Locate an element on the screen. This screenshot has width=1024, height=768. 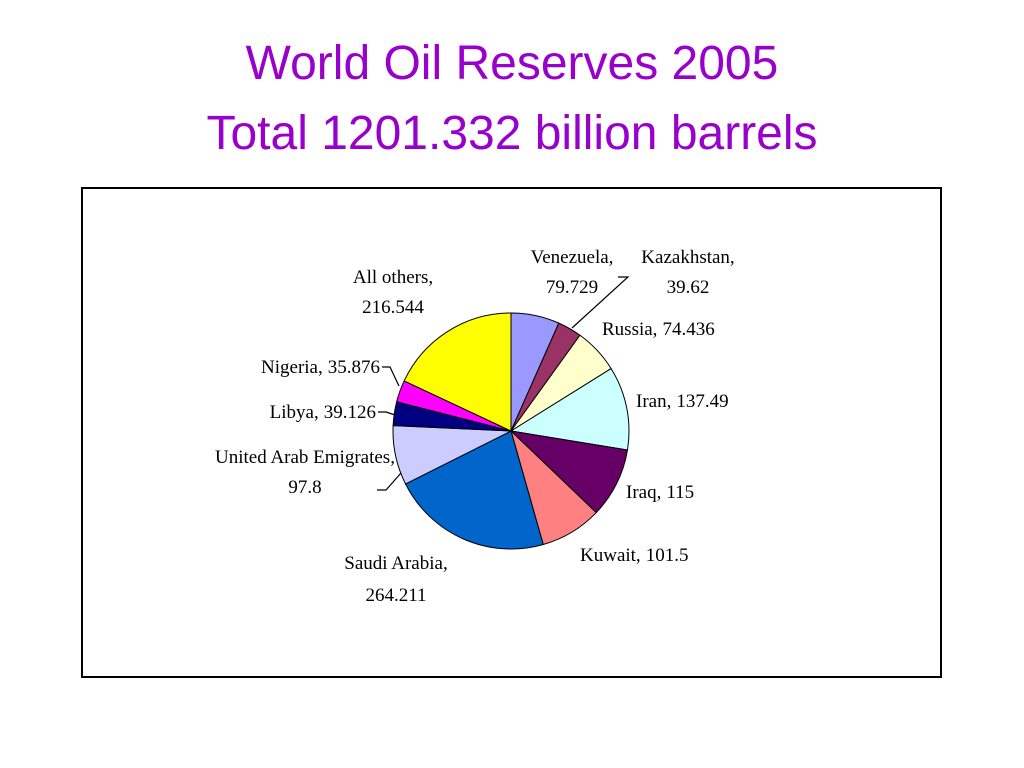
slice-label: Kazakhstan, is located at coordinates (687, 257).